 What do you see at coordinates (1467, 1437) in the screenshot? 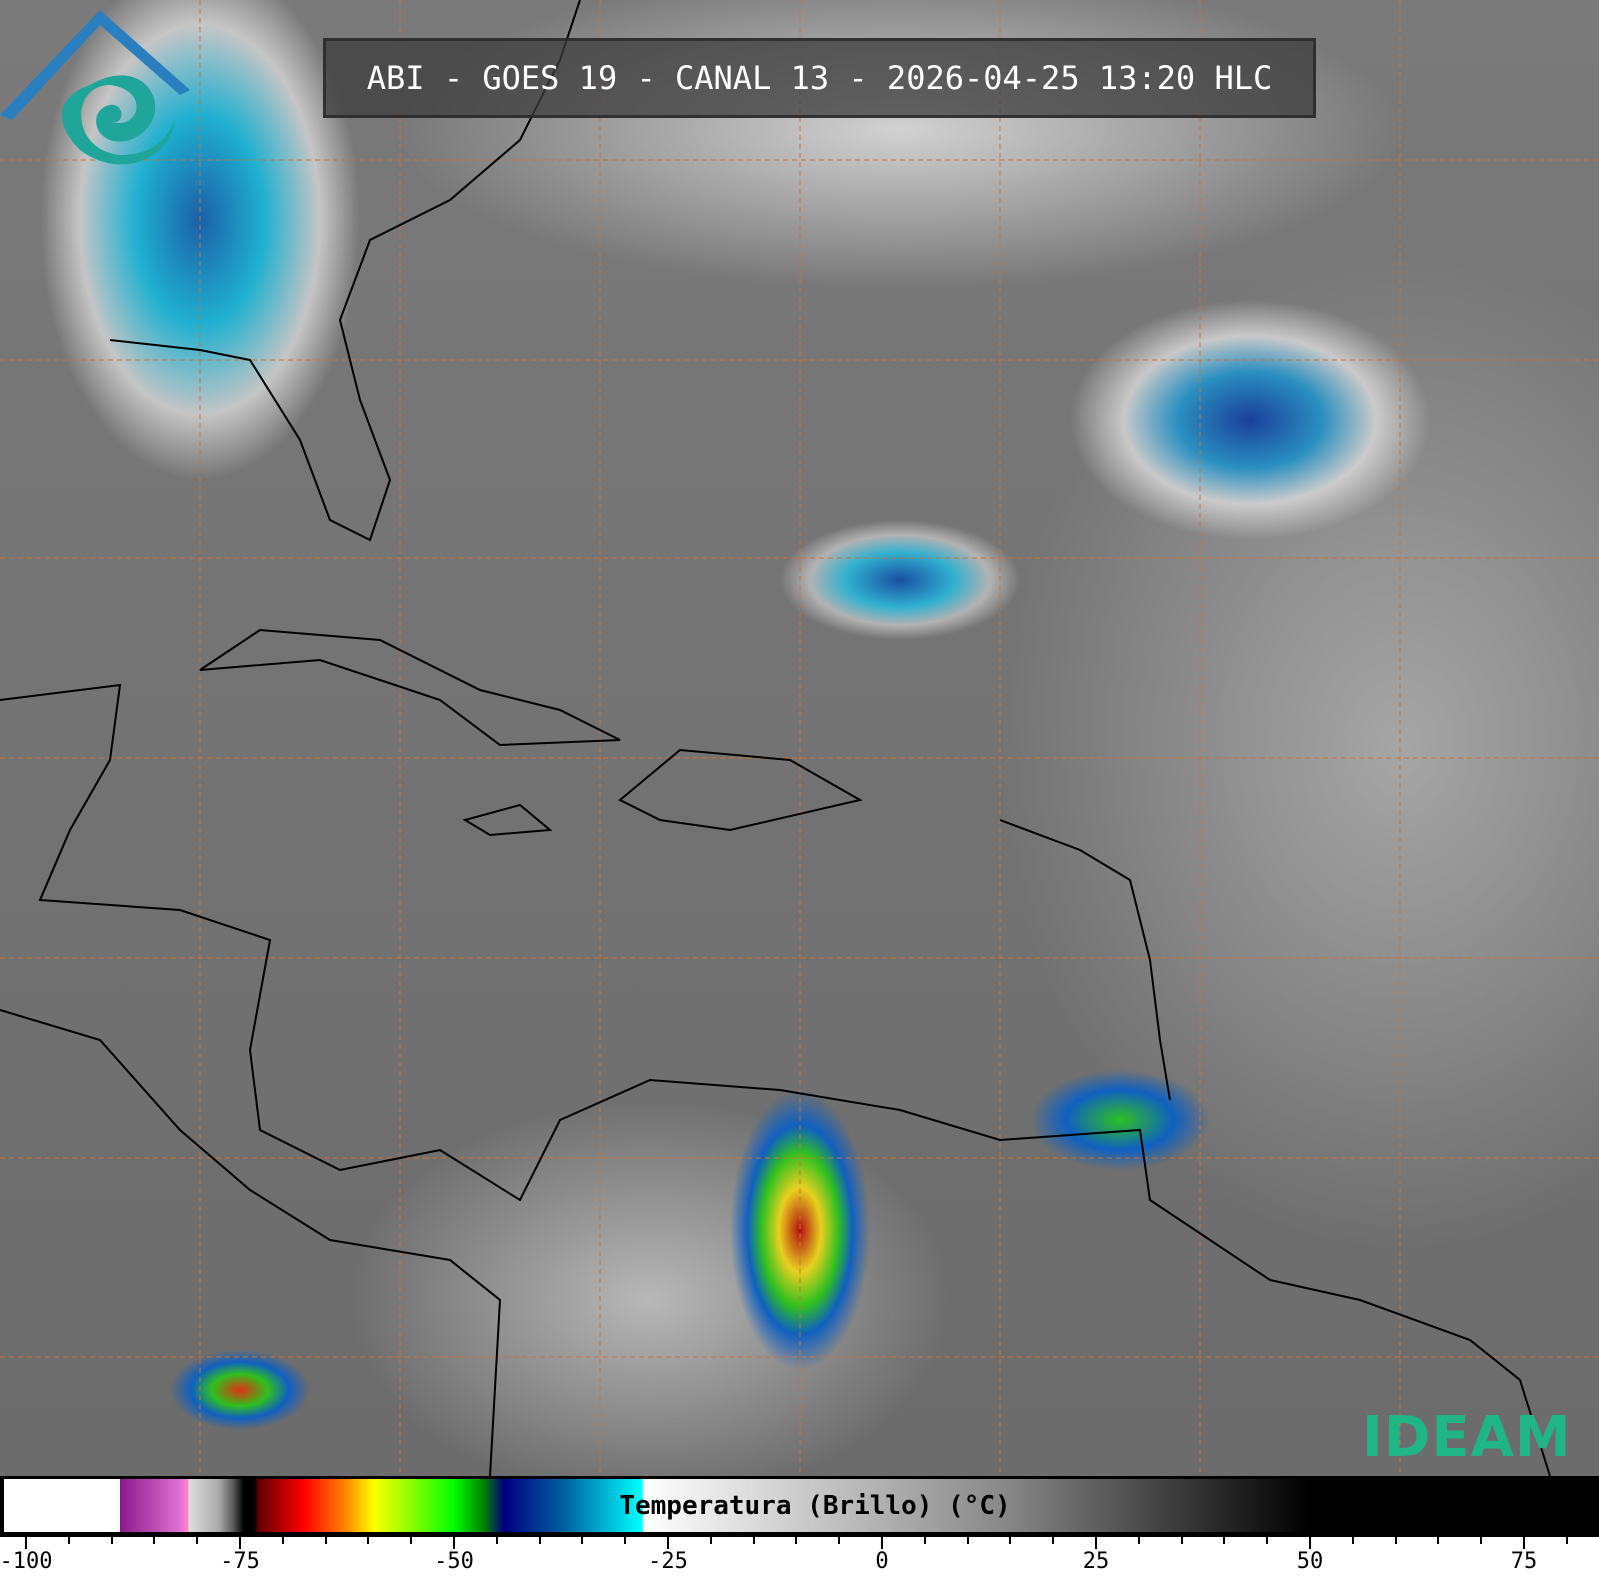
I see `ideam-logo-text: IDEAM` at bounding box center [1467, 1437].